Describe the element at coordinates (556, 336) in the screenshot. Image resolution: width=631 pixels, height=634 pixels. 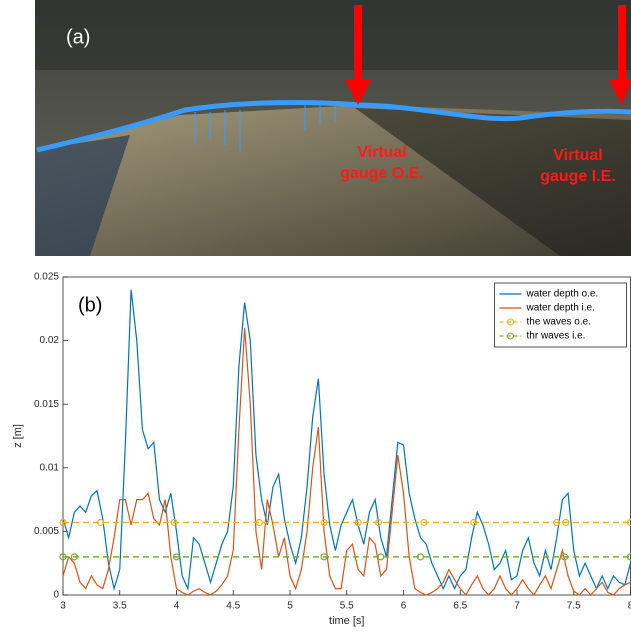
I see `legend-label: thr waves i.e.` at that location.